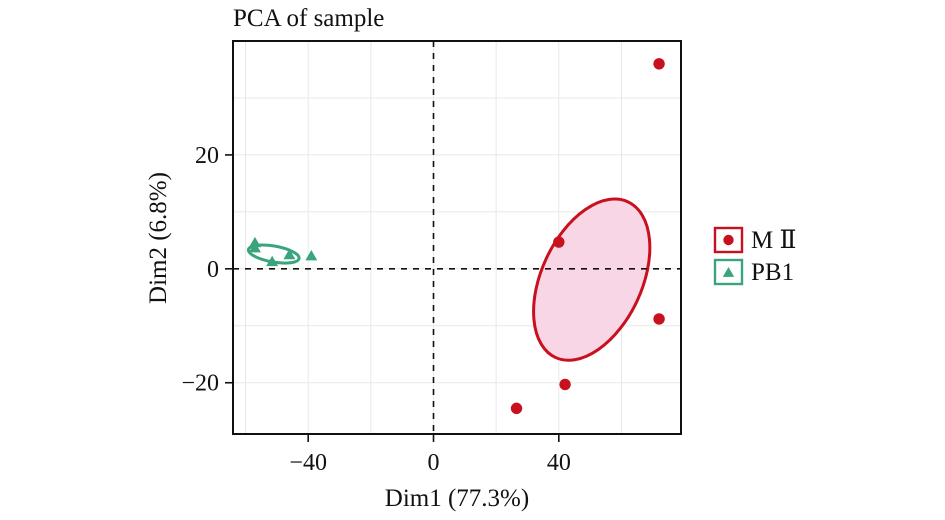  I want to click on legend-marker-circle, so click(728, 240).